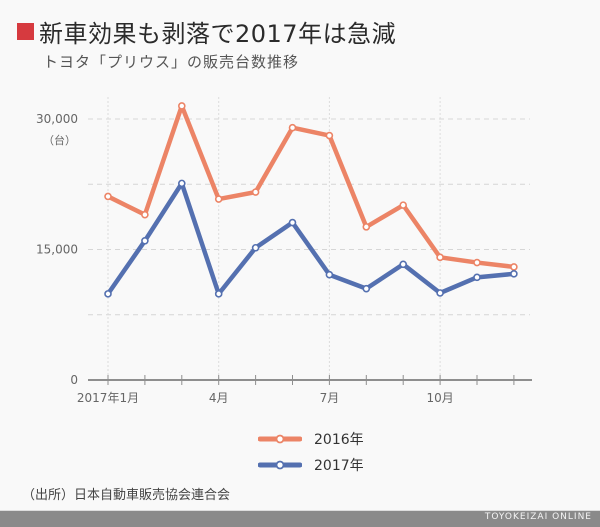  What do you see at coordinates (126, 495) in the screenshot?
I see `source-note: （出所）日本自動車販売協会連合会` at bounding box center [126, 495].